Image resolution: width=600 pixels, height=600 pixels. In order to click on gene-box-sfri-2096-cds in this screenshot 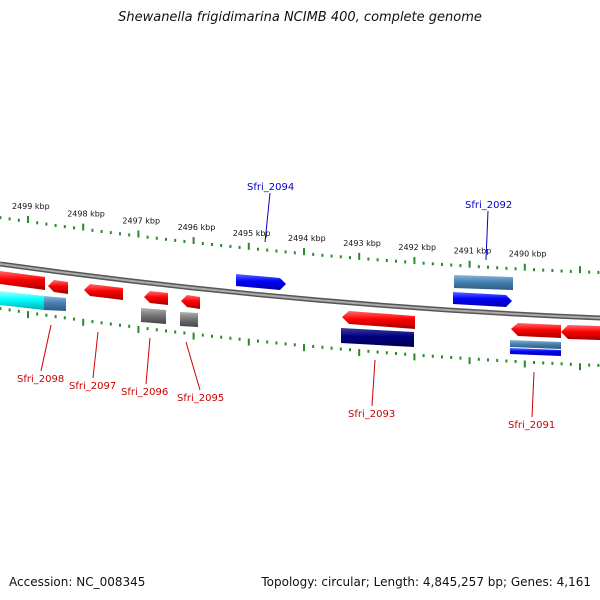, I will do `click(153, 316)`.